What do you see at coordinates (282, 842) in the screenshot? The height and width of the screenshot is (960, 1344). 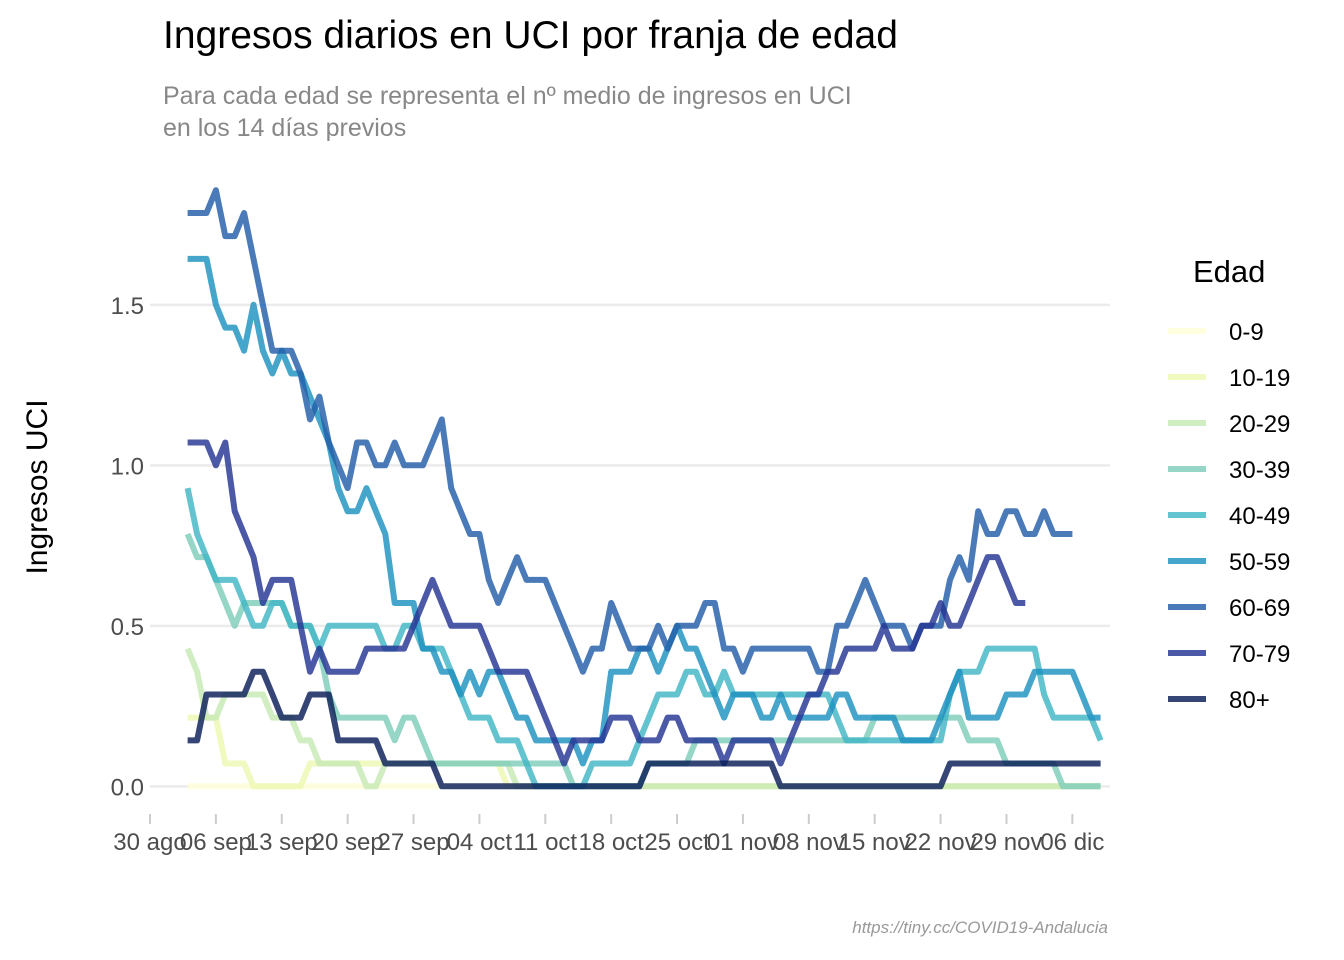 I see `x-tick-label: 13 sep` at bounding box center [282, 842].